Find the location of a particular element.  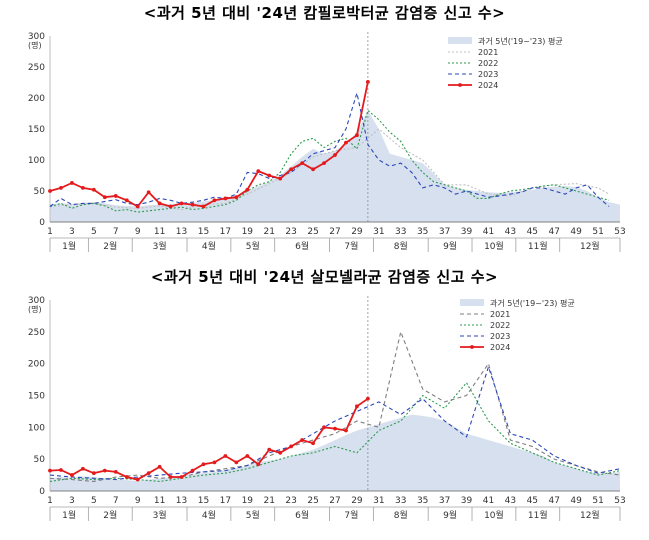

x-tick-label: 29 is located at coordinates (357, 232).